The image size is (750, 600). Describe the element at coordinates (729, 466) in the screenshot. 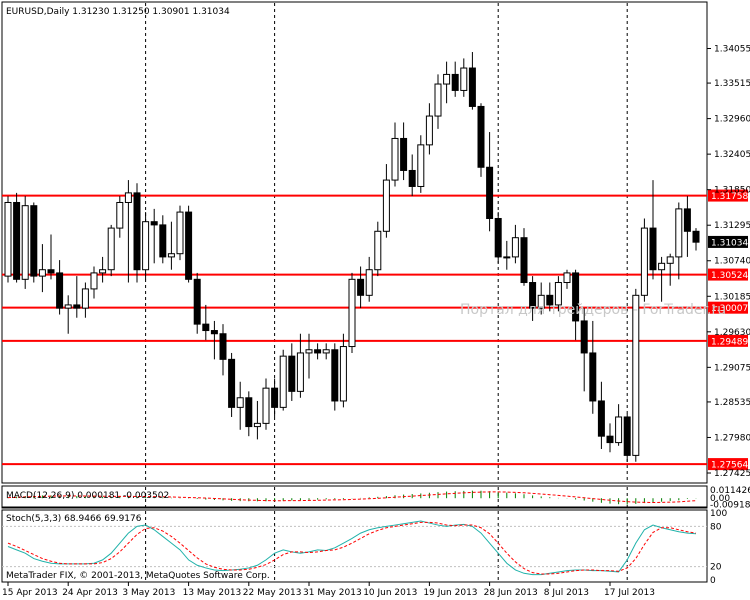

I see `level-label: 1.27564` at that location.